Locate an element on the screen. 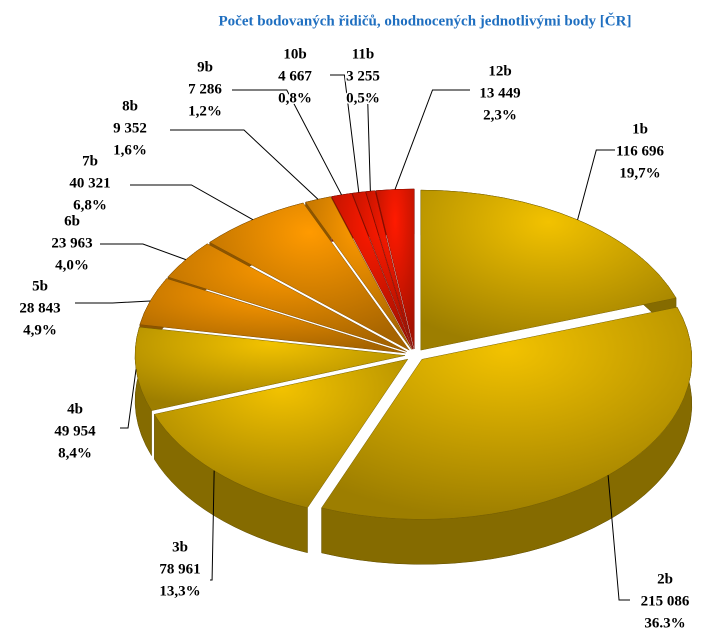 The height and width of the screenshot is (630, 714). data-label: 9b is located at coordinates (205, 67).